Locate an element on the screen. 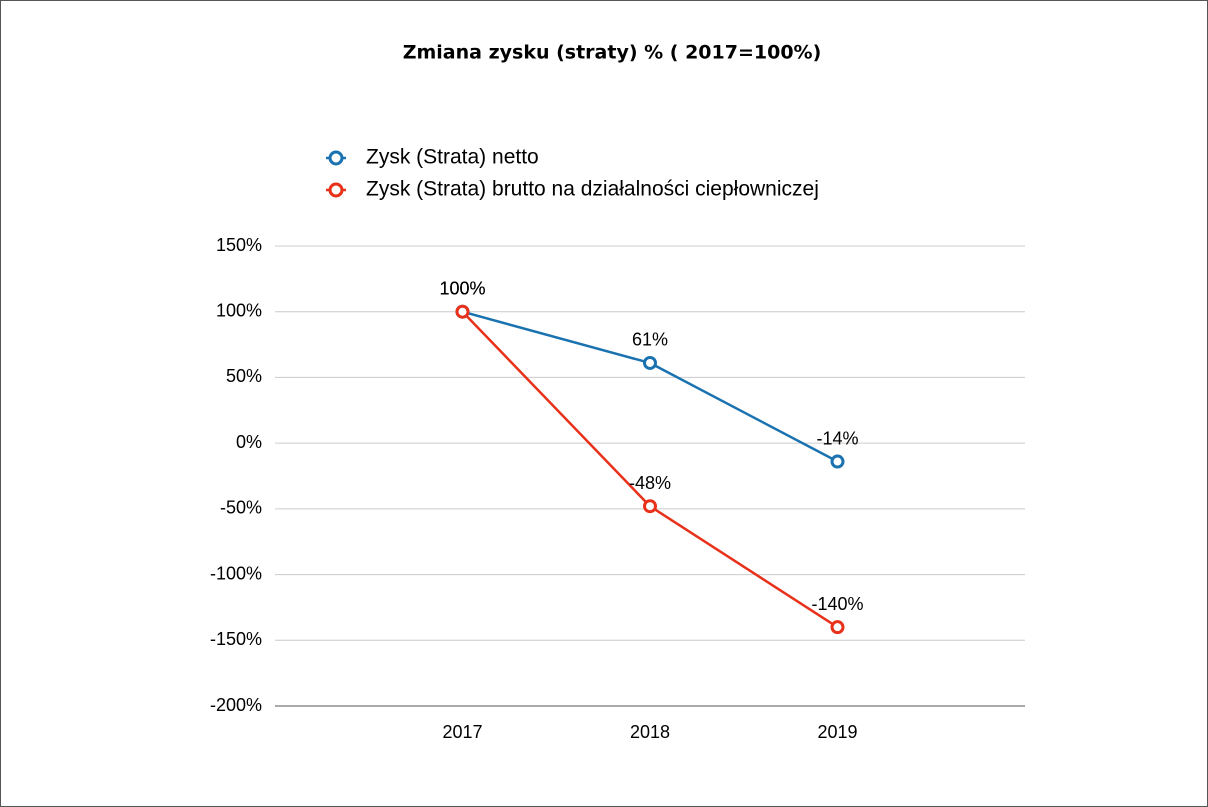  y-tick-label: -150% is located at coordinates (236, 639).